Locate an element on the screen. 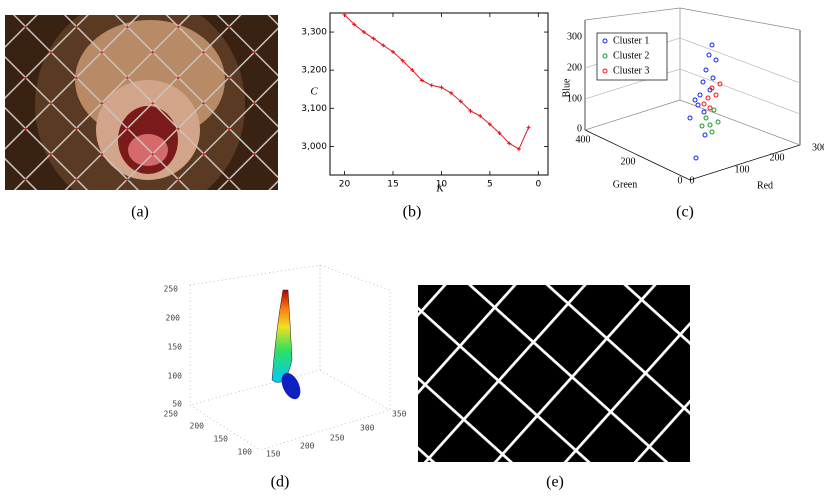  y-tick-label: 3,100 is located at coordinates (314, 109).